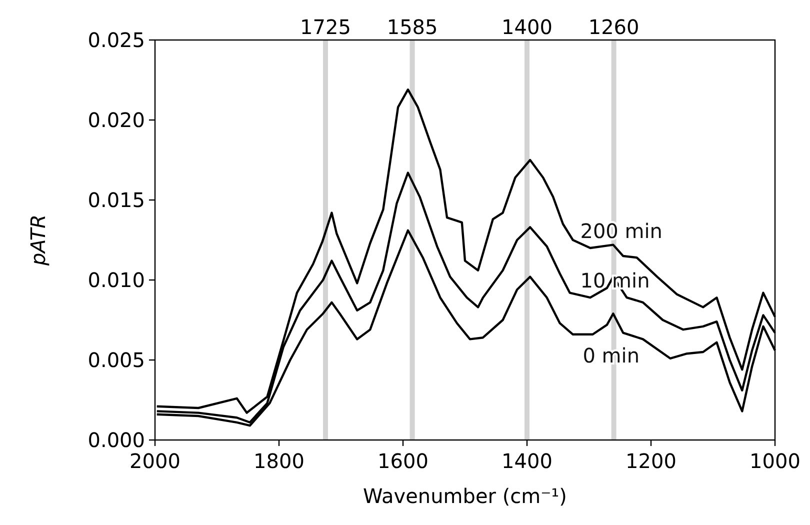 The image size is (810, 525). Describe the element at coordinates (155, 461) in the screenshot. I see `x-tick-label: 2000` at that location.